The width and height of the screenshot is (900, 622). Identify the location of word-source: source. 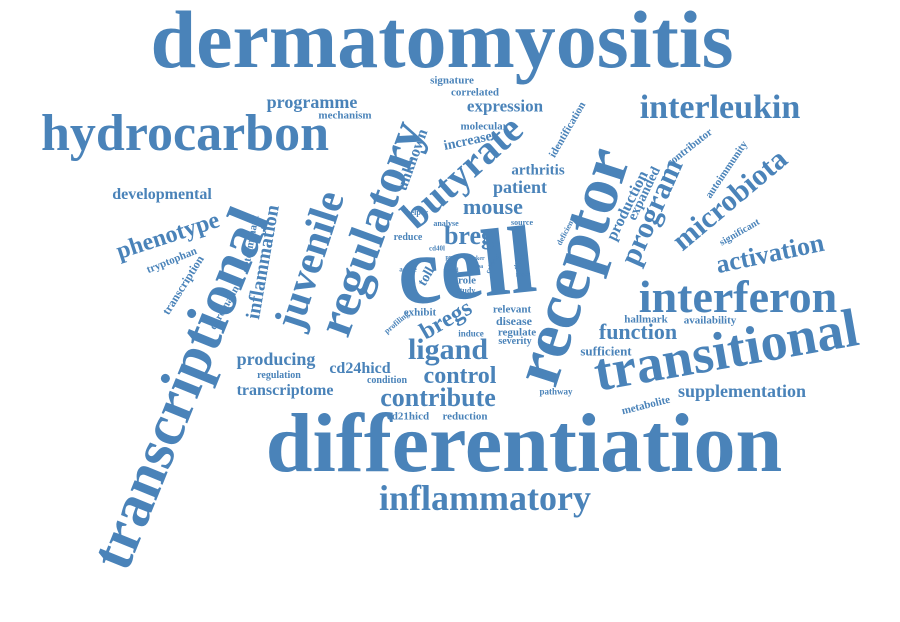
(522, 222).